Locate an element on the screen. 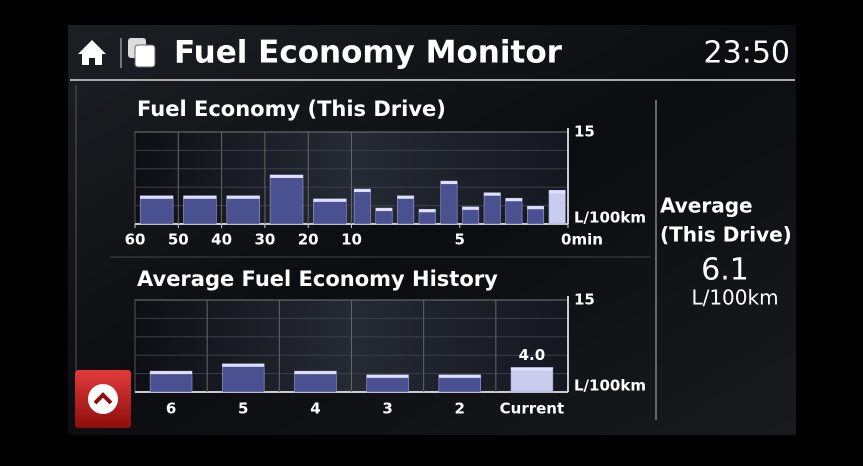 The width and height of the screenshot is (863, 466). x-tick-label: 0min is located at coordinates (582, 240).